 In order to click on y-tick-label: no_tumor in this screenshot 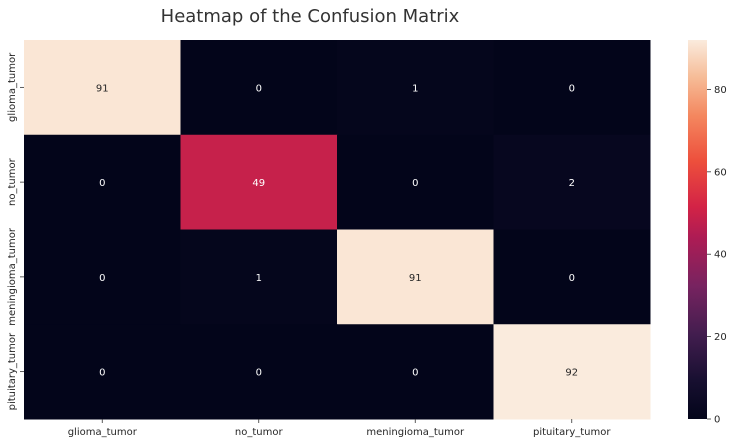, I will do `click(12, 181)`.